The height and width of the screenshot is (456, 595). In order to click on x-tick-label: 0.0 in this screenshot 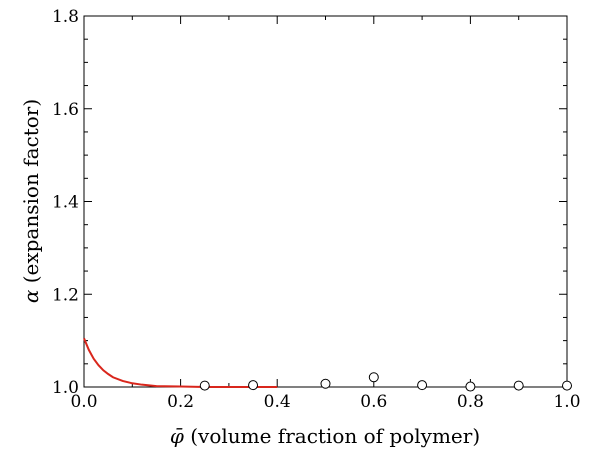, I will do `click(83, 402)`.